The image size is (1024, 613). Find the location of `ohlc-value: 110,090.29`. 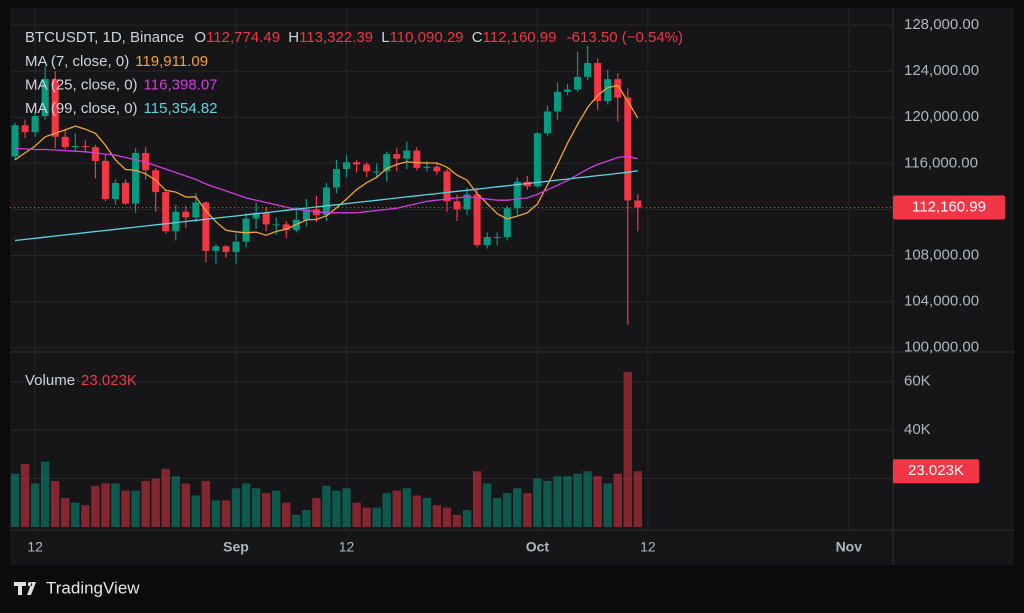

ohlc-value: 110,090.29 is located at coordinates (427, 37).